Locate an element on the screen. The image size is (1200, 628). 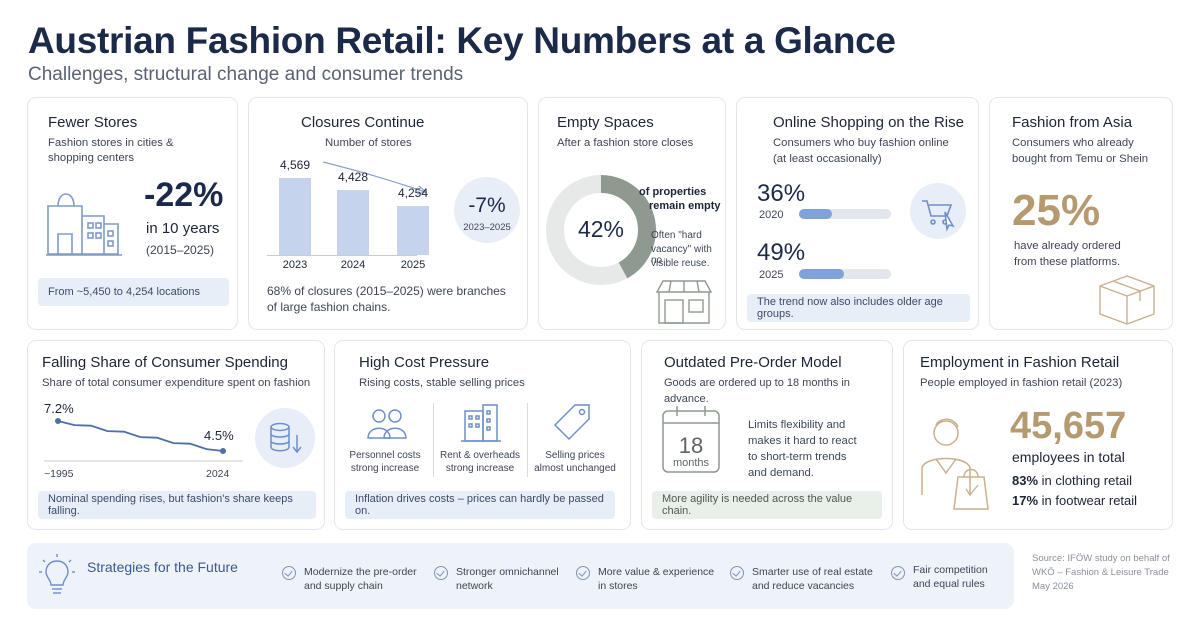
badge-circle is located at coordinates (487, 210).